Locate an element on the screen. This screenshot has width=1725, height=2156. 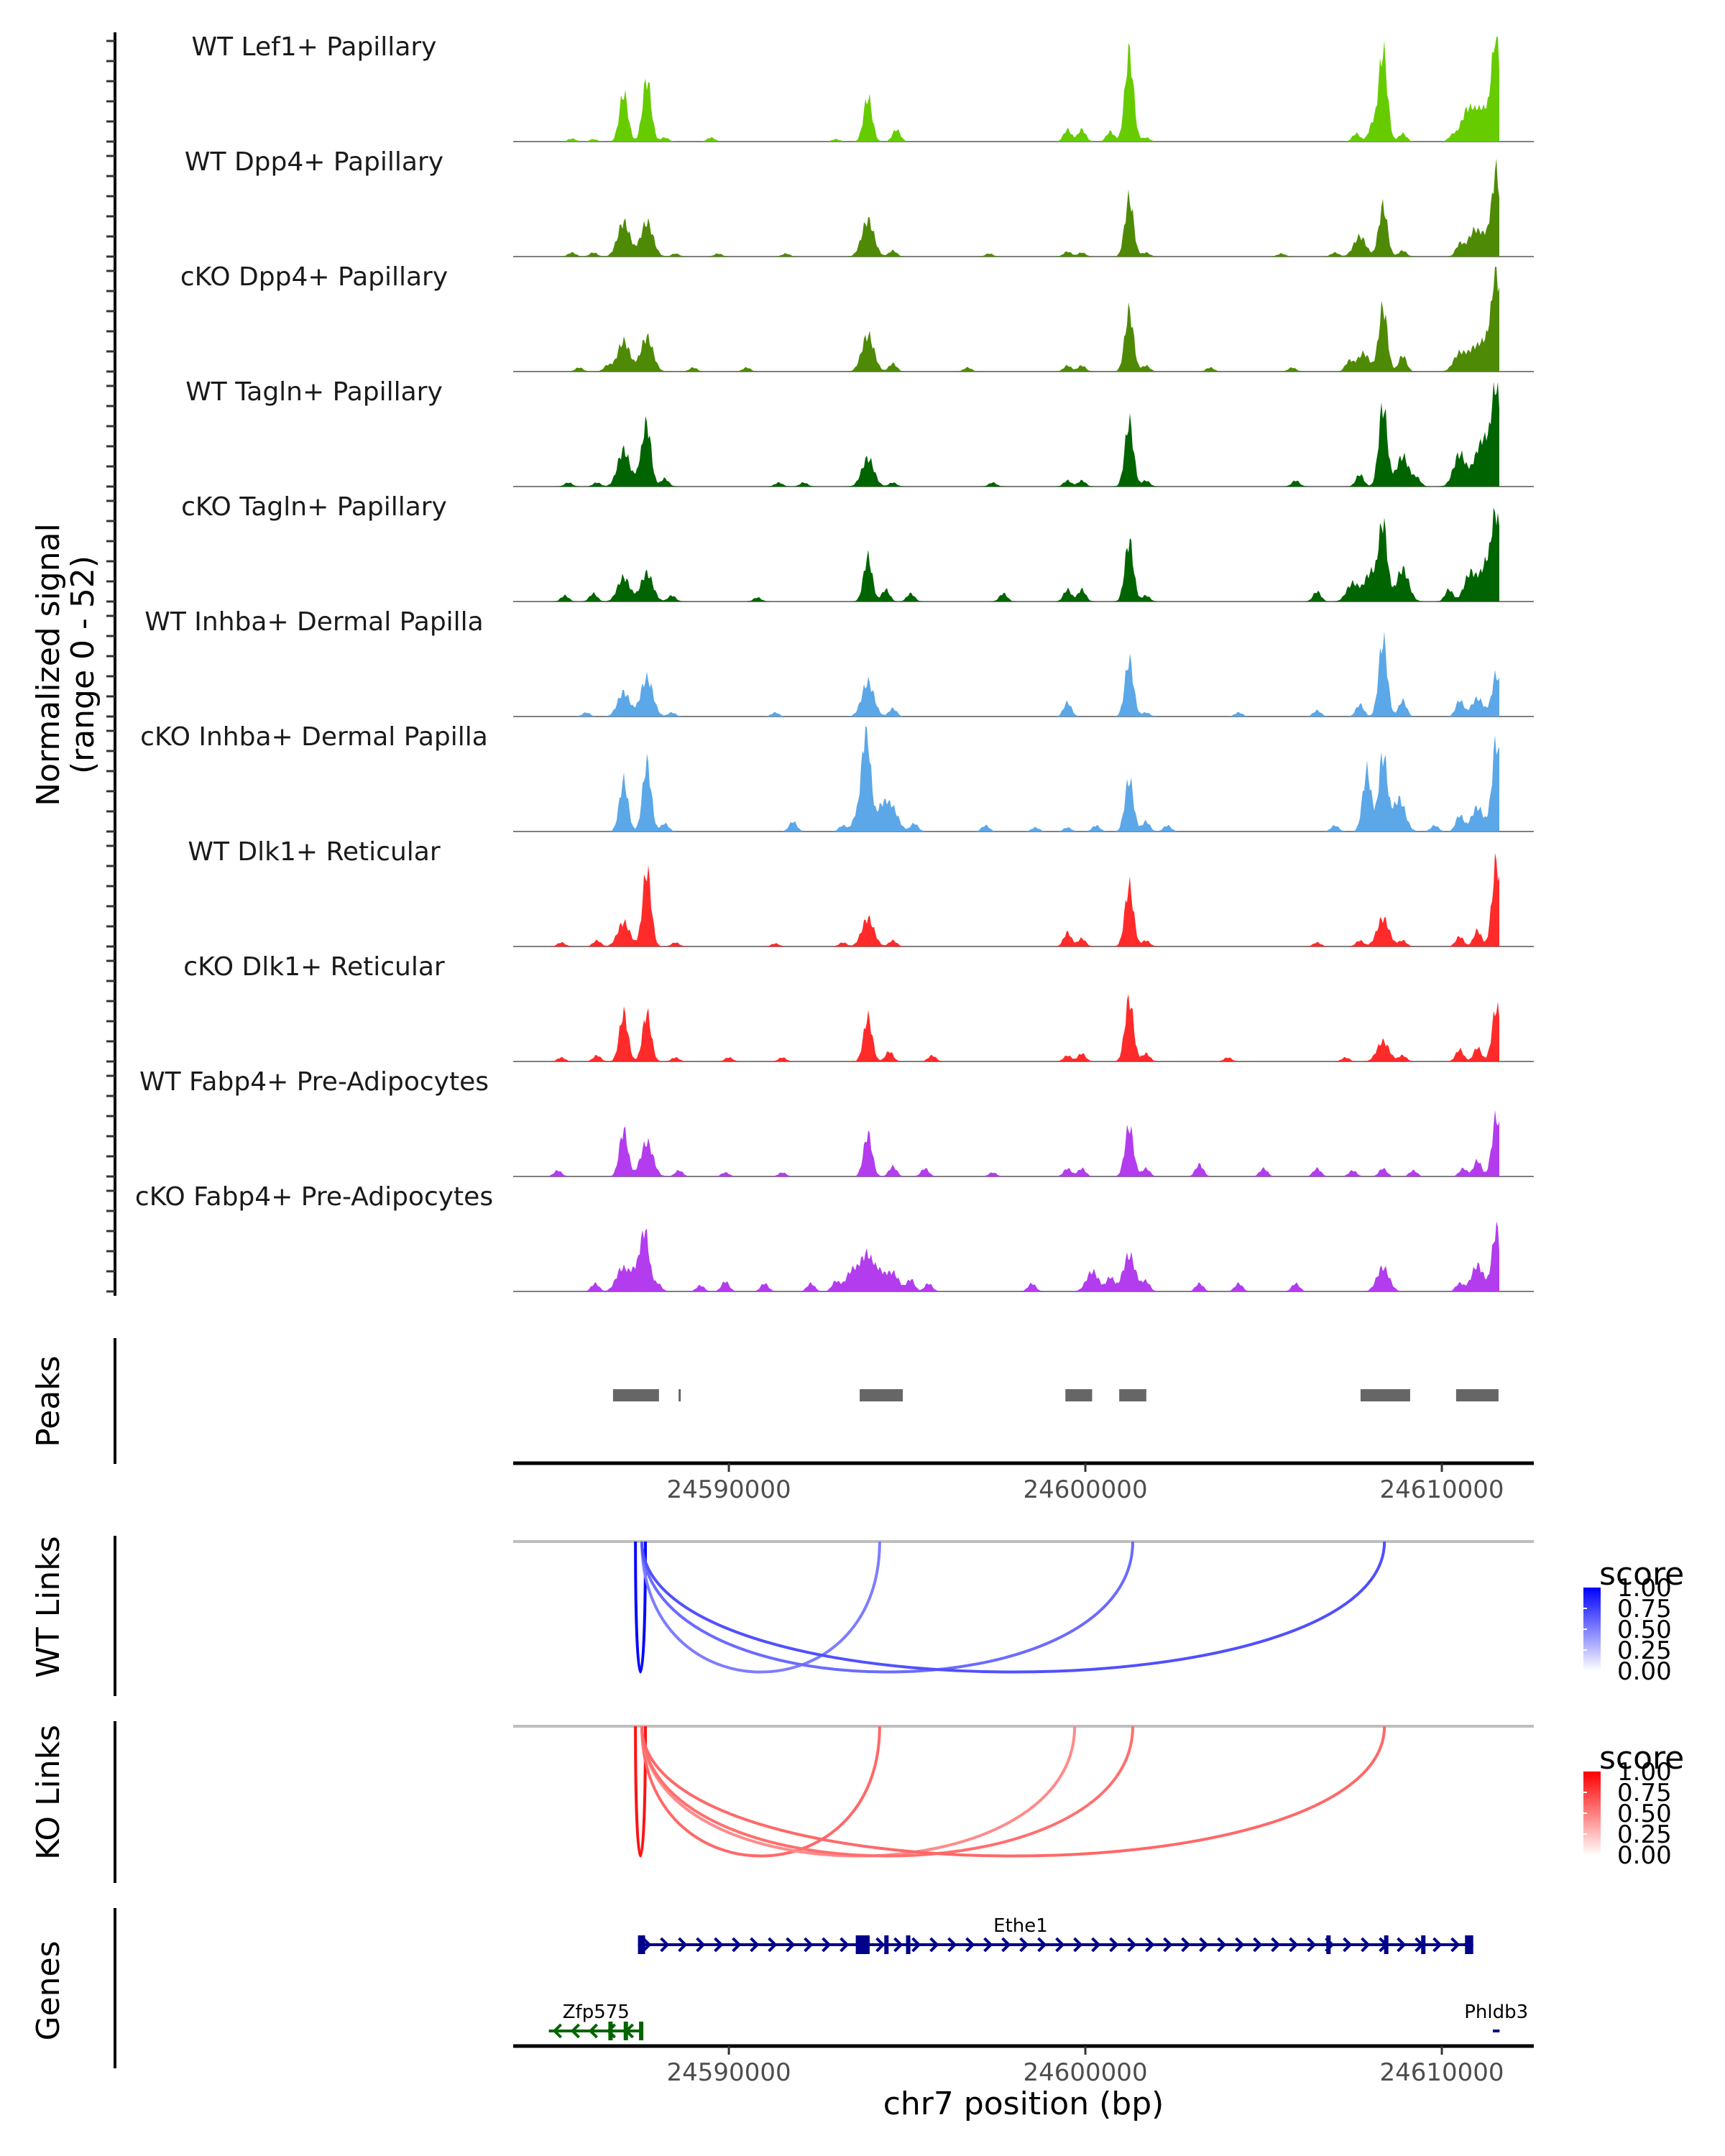
coverage-track: WT Inhba+ Dermal Papilla is located at coordinates (839, 662).